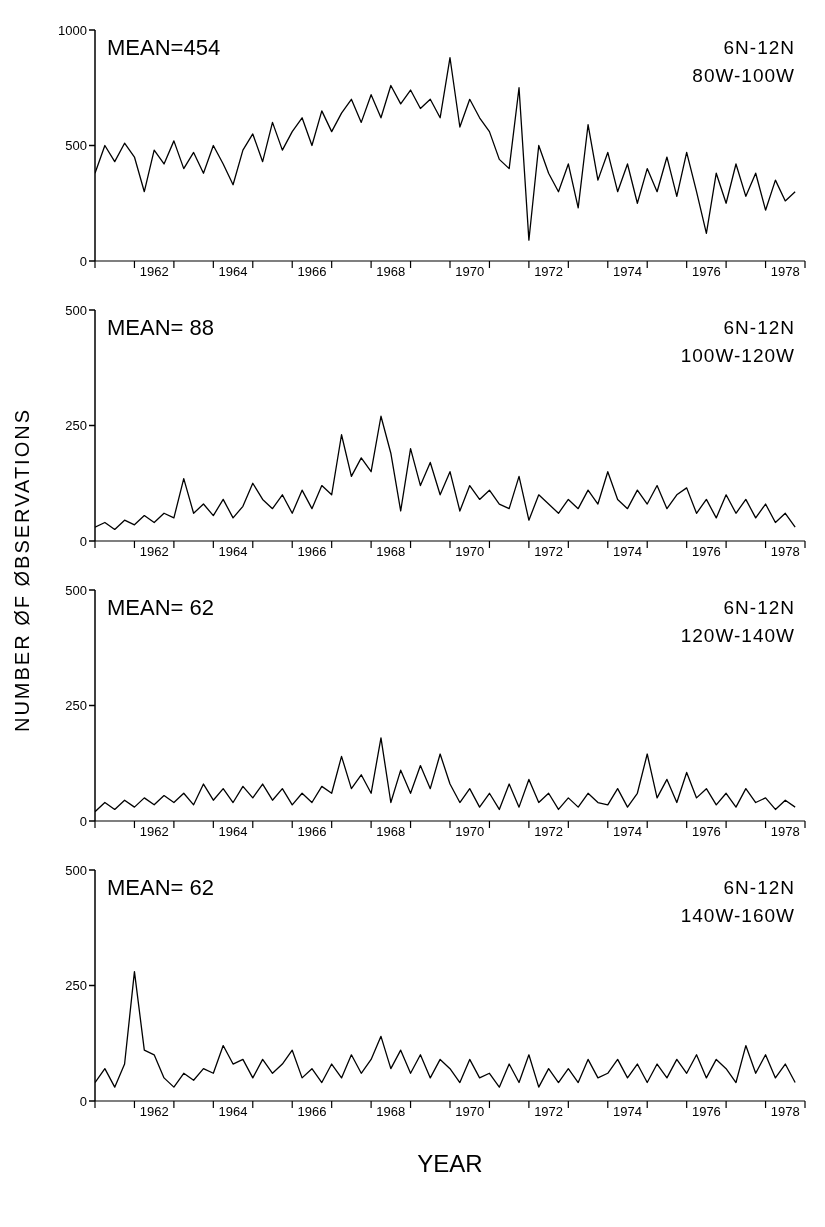  What do you see at coordinates (164, 48) in the screenshot?
I see `annotation: MEAN=454` at bounding box center [164, 48].